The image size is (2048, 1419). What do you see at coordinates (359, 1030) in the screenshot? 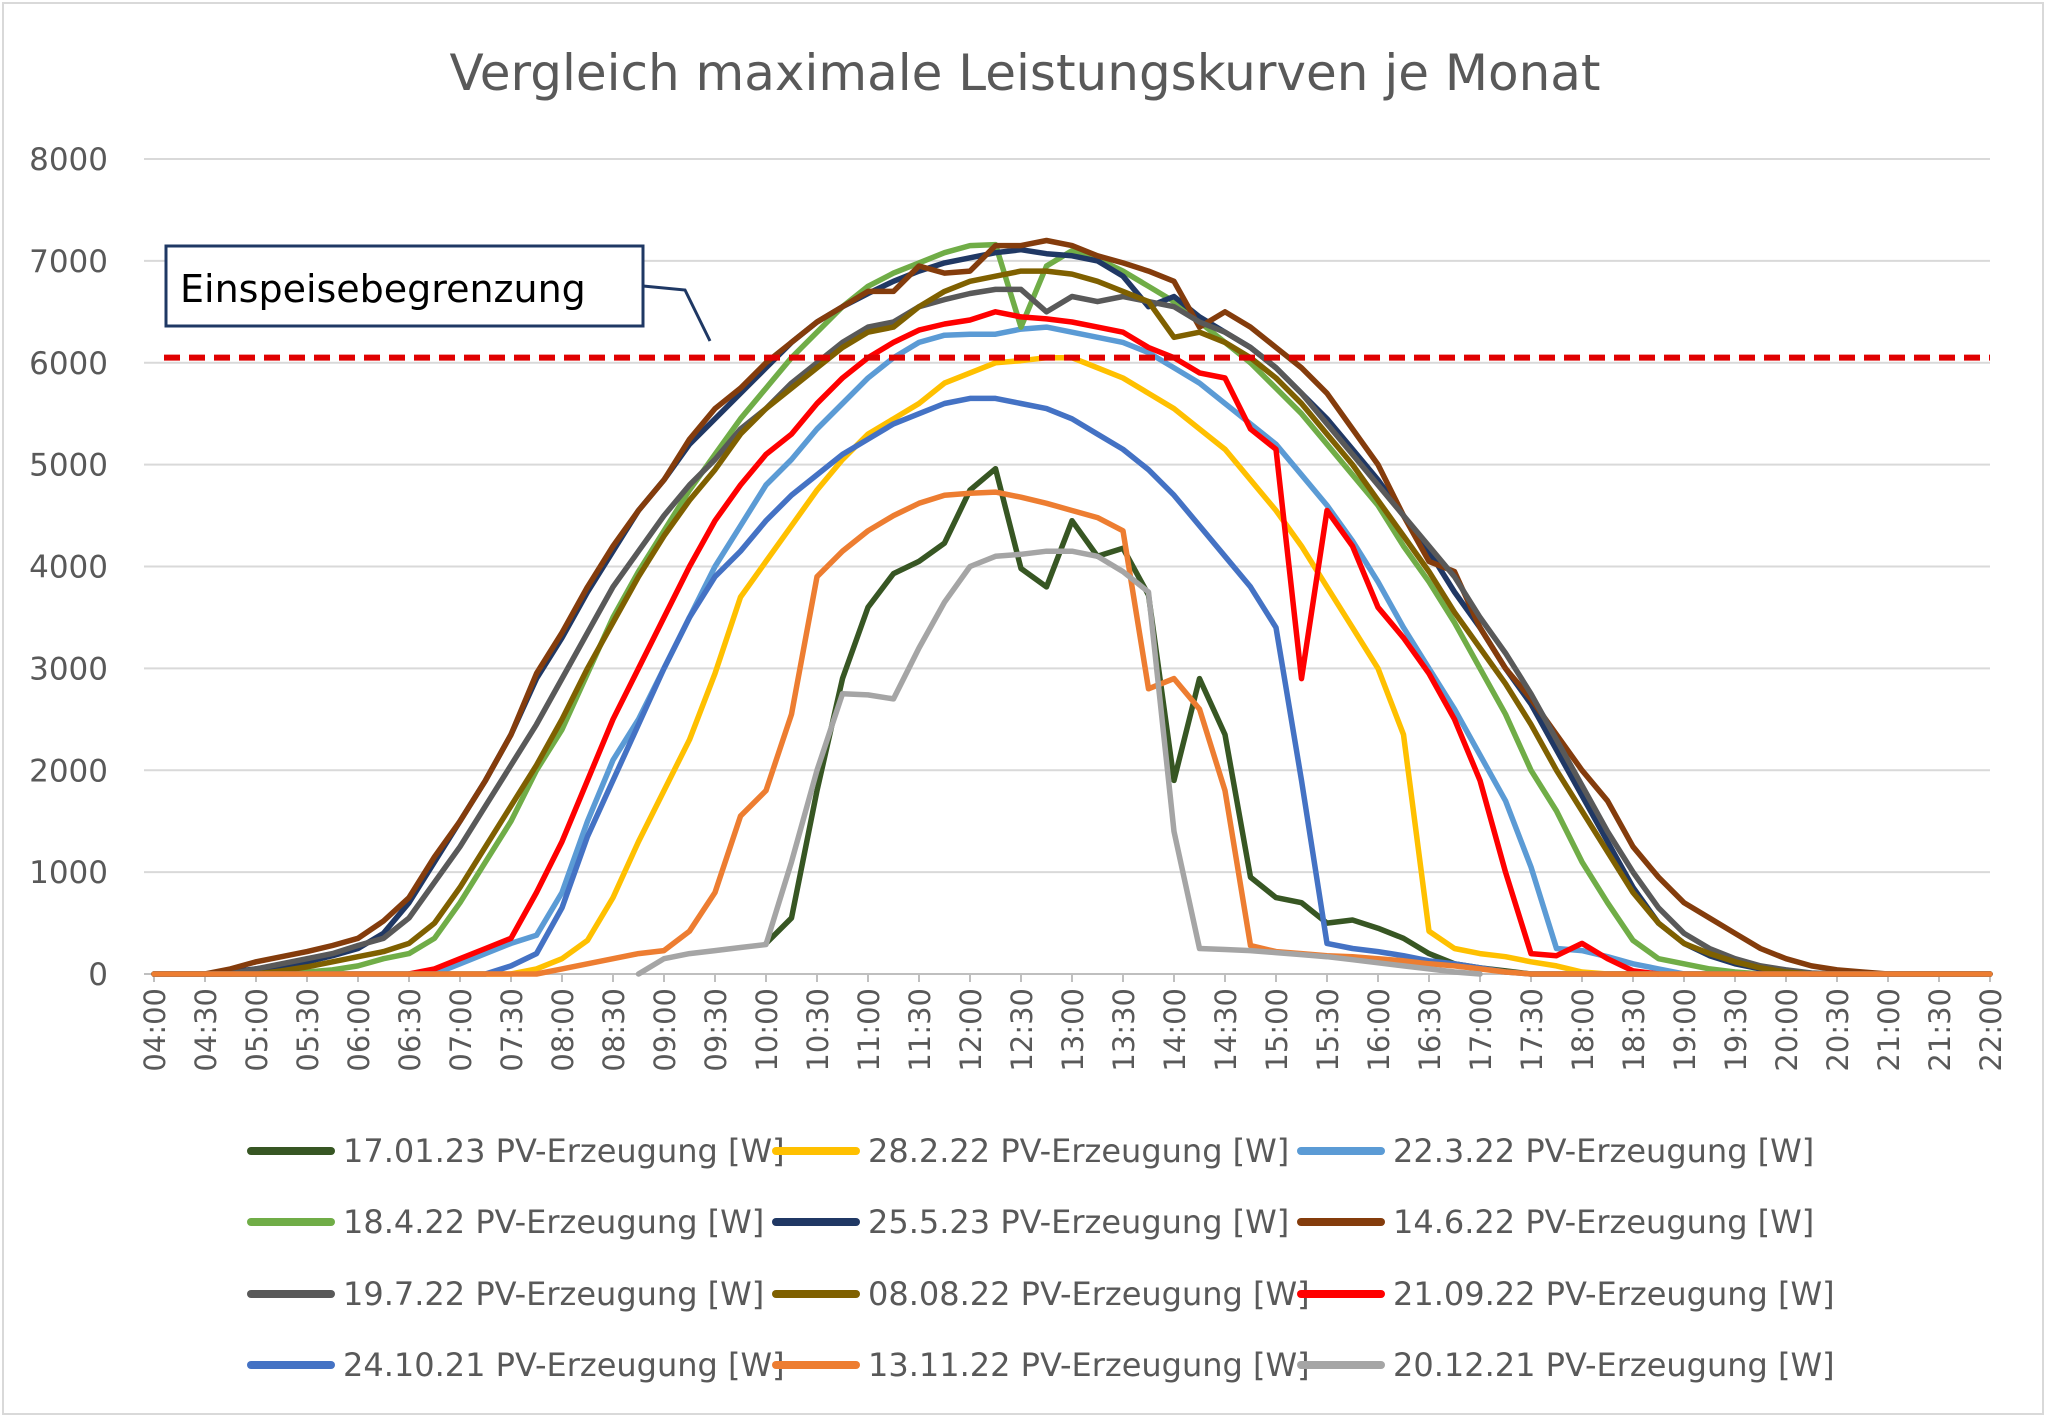
I see `x-tick-label: 06:00` at bounding box center [359, 1030].